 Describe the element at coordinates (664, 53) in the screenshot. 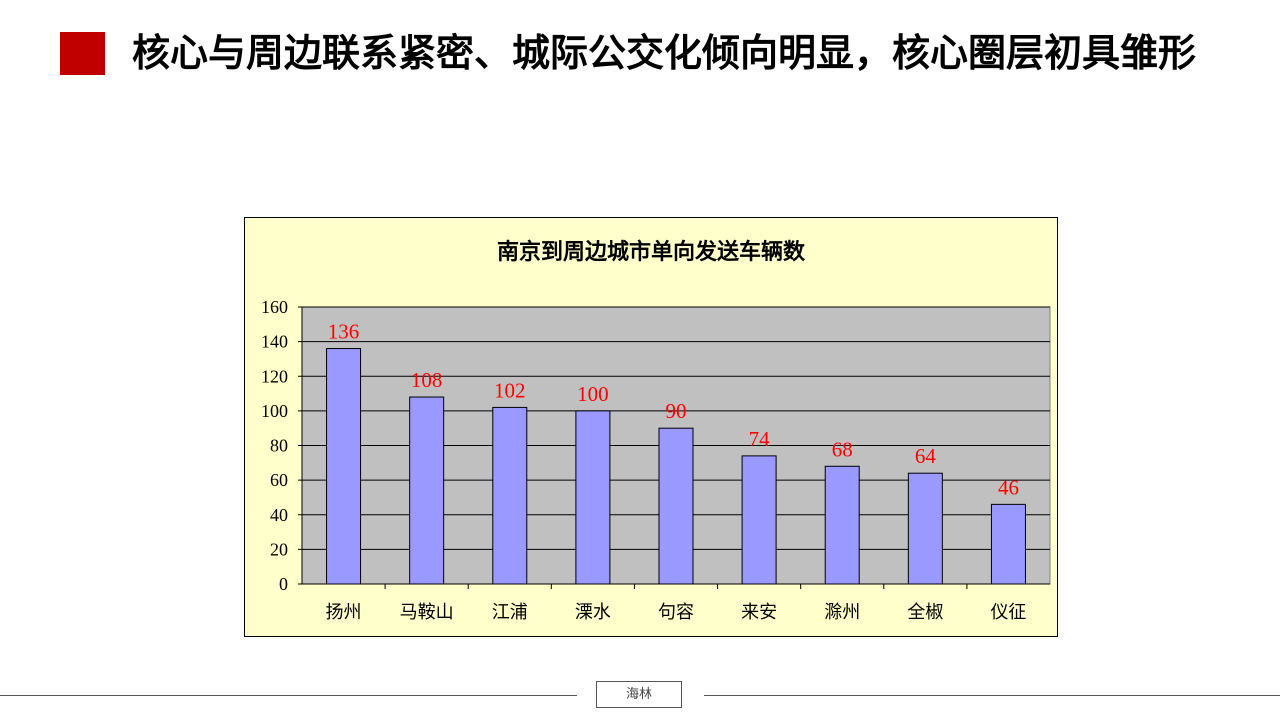

I see `page-title: 核心与周边联系紧密、城际公交化倾向明显，核心圈层初具雏形` at that location.